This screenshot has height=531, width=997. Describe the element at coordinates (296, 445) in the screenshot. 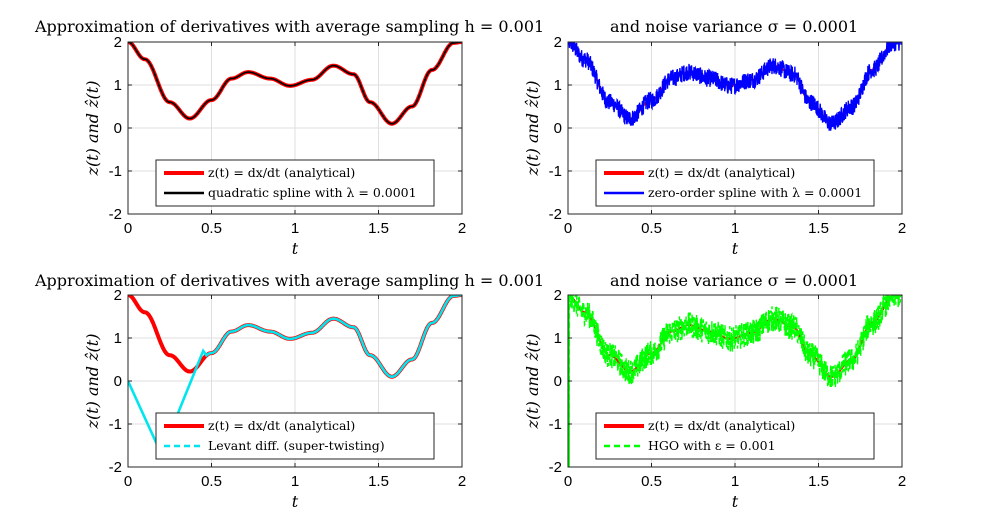

I see `legend-entry: Levant diff. (super-twisting)` at that location.